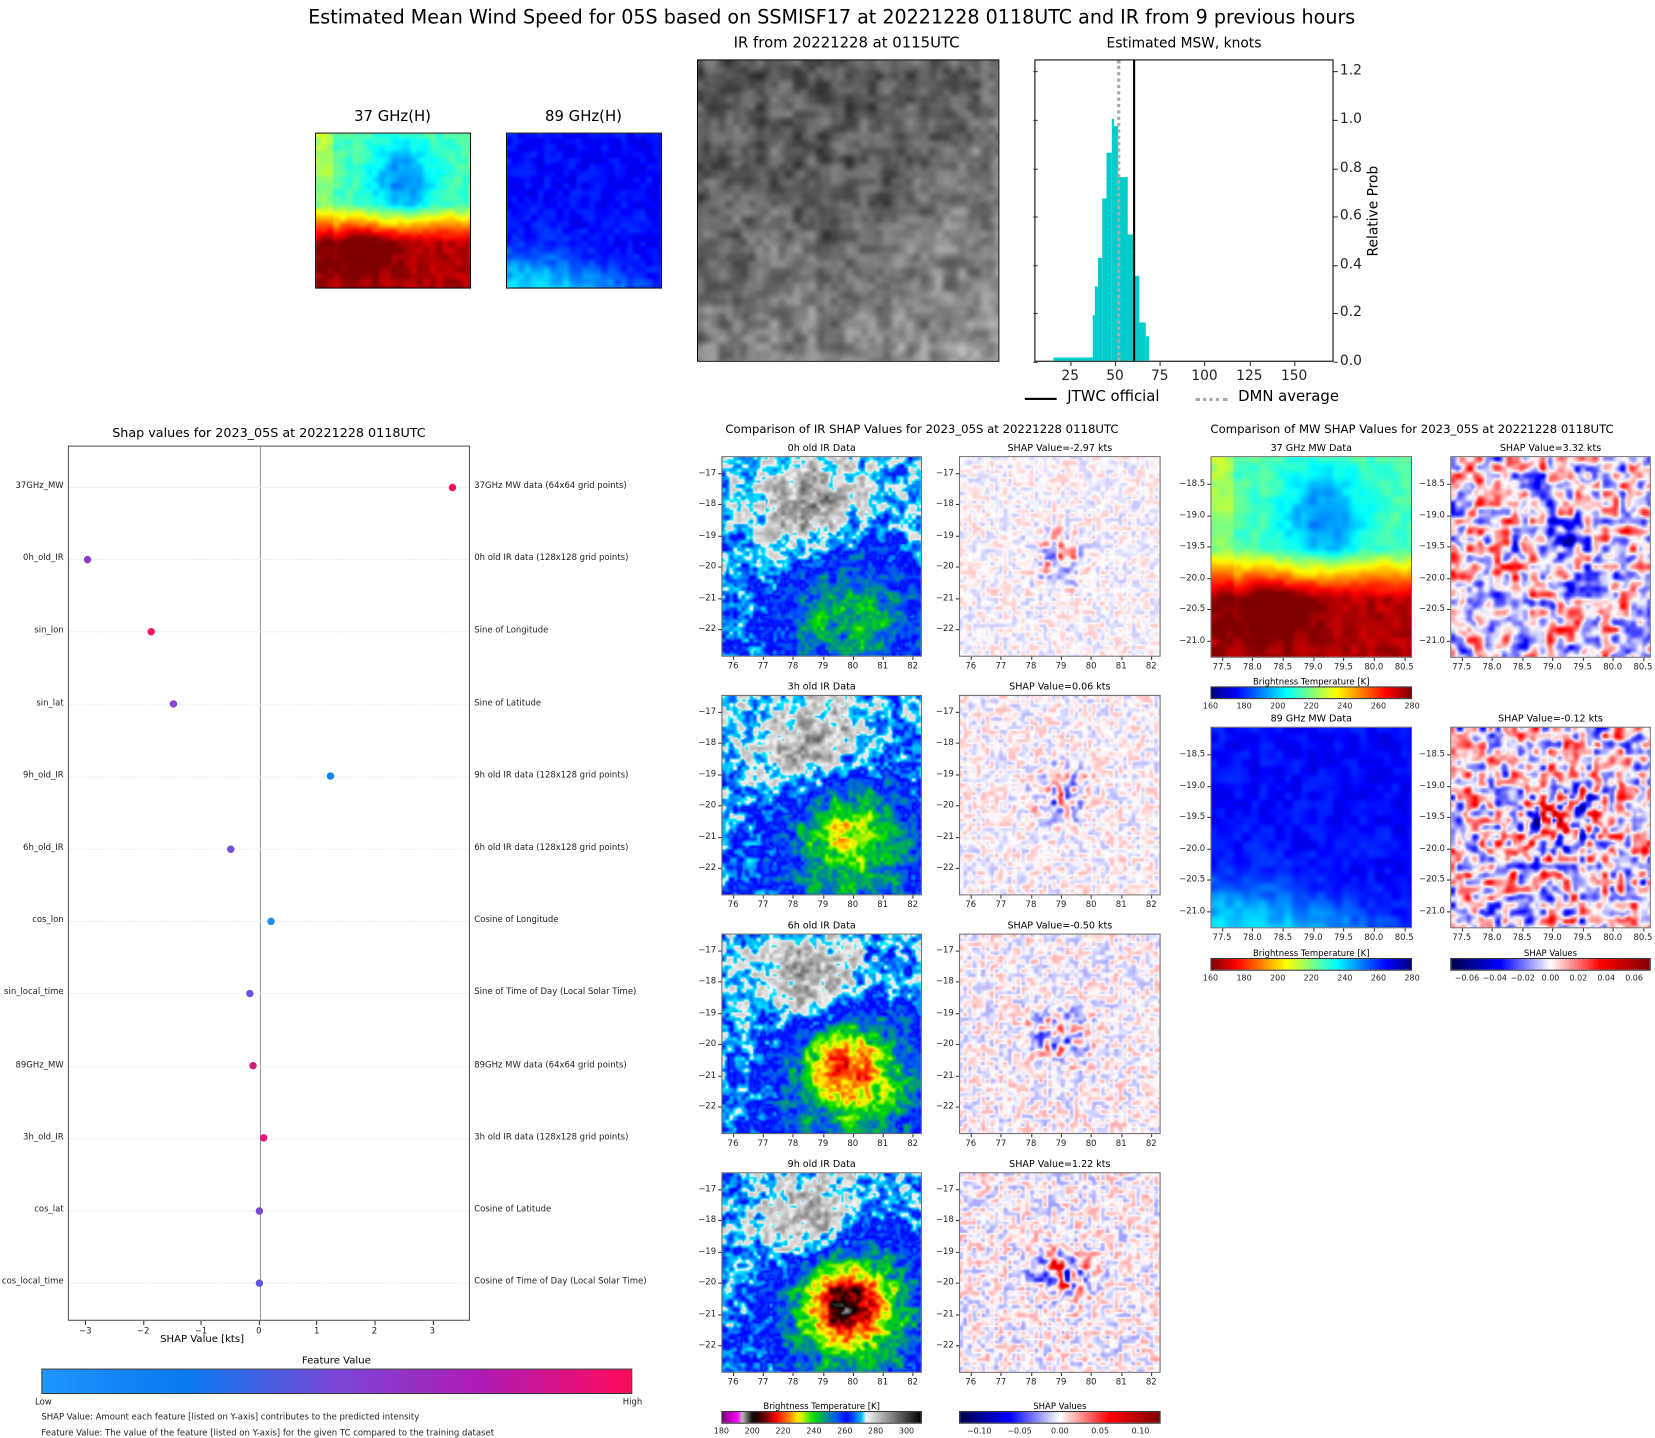 The height and width of the screenshot is (1438, 1655). What do you see at coordinates (1119, 210) in the screenshot?
I see `dmn-average-line` at bounding box center [1119, 210].